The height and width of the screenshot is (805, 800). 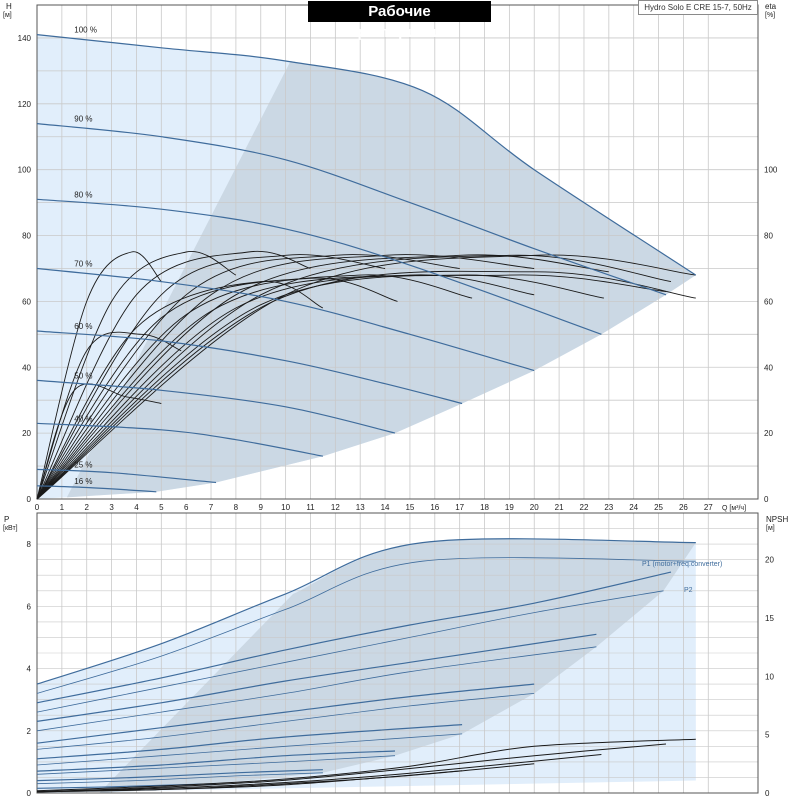 What do you see at coordinates (83, 326) in the screenshot?
I see `speed-label: 60 %` at bounding box center [83, 326].